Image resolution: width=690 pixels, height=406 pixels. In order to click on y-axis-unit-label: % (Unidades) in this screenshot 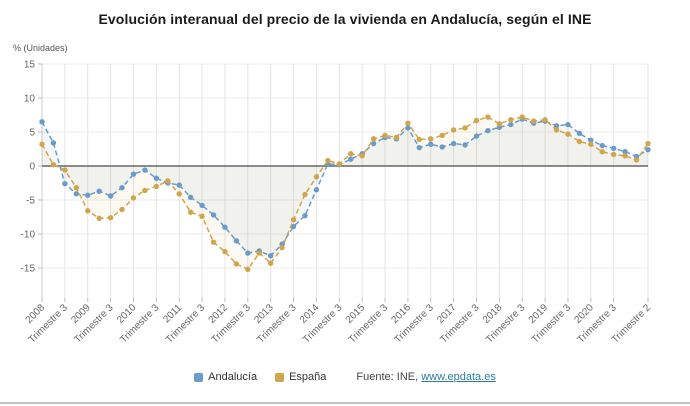, I will do `click(40, 48)`.